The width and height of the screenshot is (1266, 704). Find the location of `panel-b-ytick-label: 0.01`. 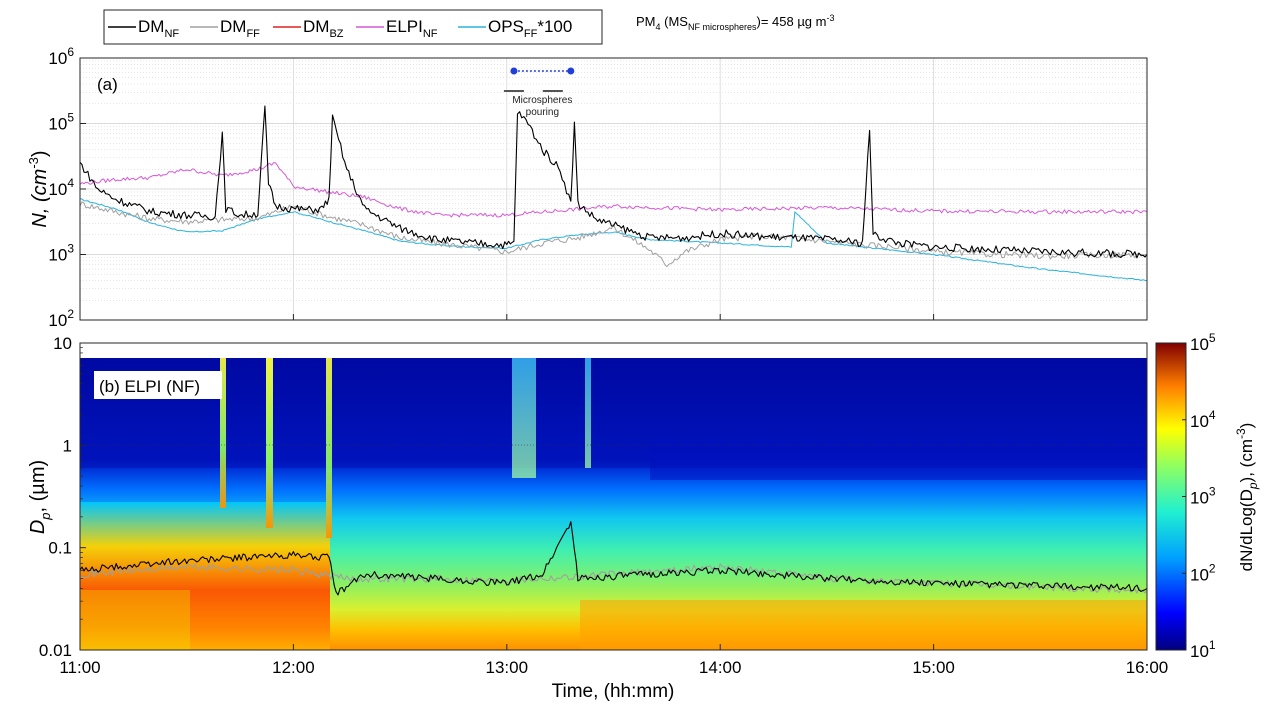

panel-b-ytick-label: 0.01 is located at coordinates (55, 650).